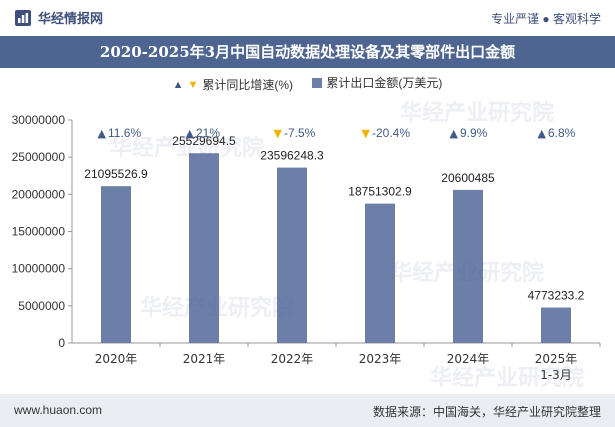 This screenshot has height=427, width=615. I want to click on footer-source: 数据来源：中国海关，华经产业研究院整理, so click(486, 412).